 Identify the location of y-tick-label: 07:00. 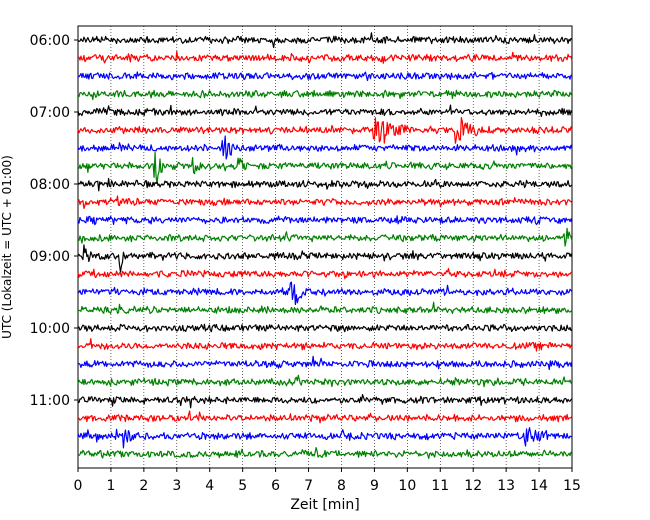
(50, 113).